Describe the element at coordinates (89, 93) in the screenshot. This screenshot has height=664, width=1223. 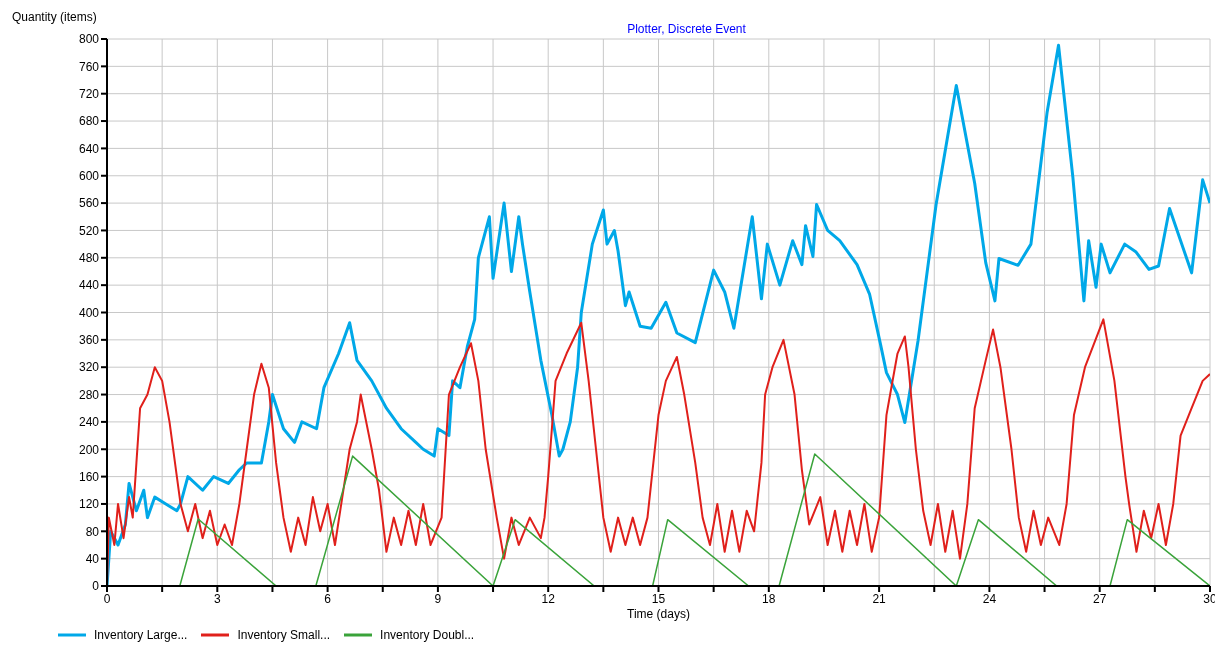
I see `y-tick-label: 720` at that location.